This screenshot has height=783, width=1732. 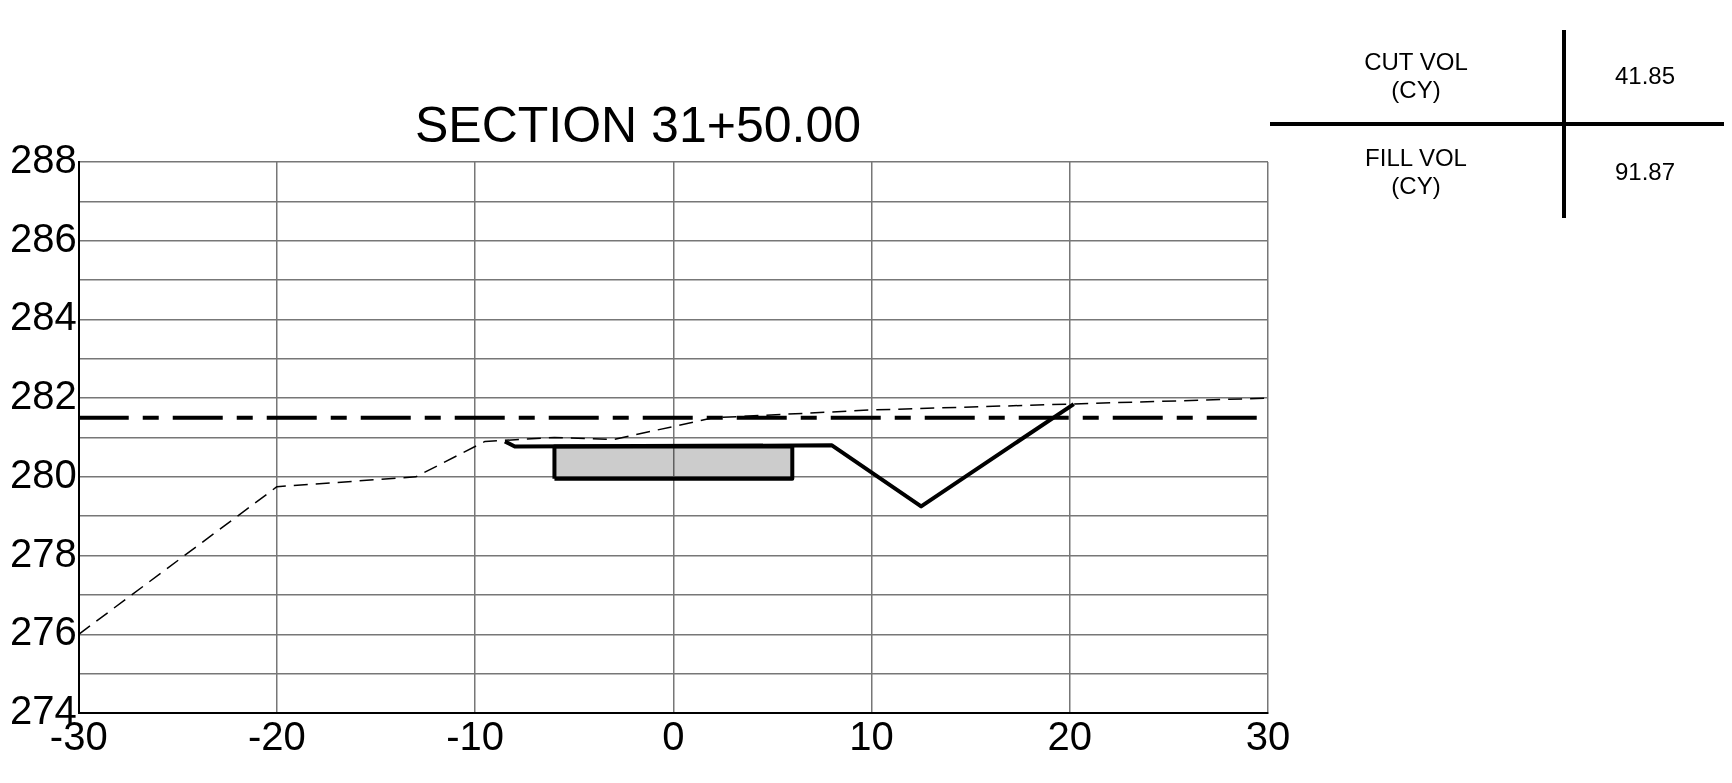 I want to click on y-tick-label: 284, so click(x=43, y=316).